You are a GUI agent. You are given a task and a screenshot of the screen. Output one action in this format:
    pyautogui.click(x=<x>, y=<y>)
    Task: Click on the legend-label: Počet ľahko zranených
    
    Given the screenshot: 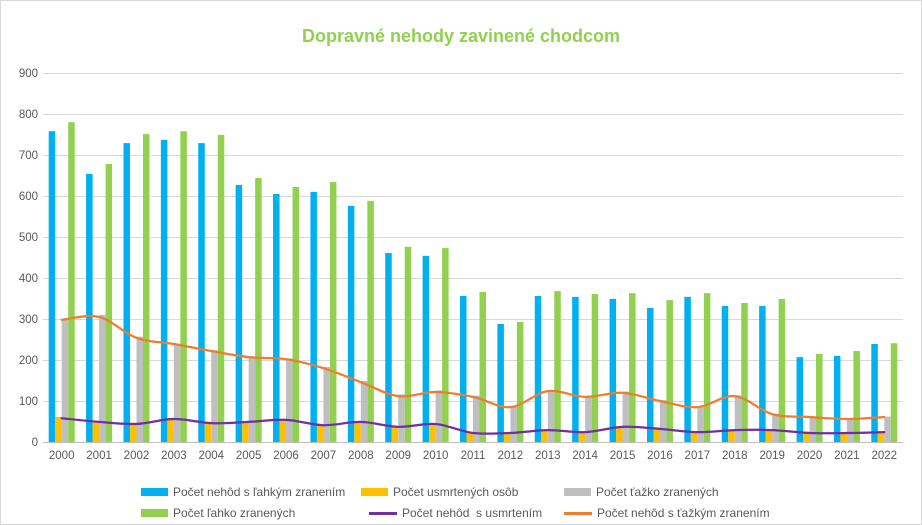 What is the action you would take?
    pyautogui.click(x=234, y=513)
    